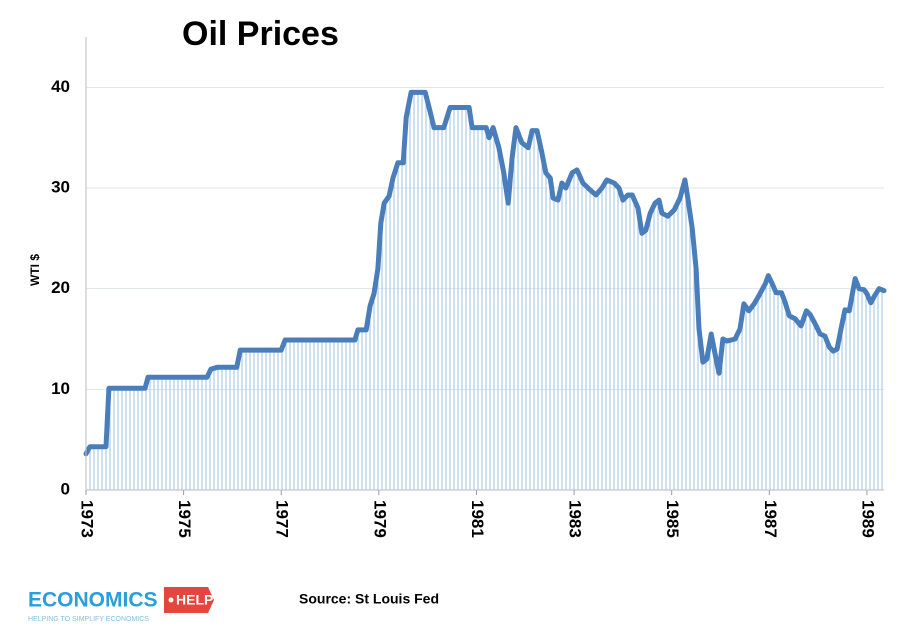  I want to click on x-tick-label: 1979, so click(379, 519).